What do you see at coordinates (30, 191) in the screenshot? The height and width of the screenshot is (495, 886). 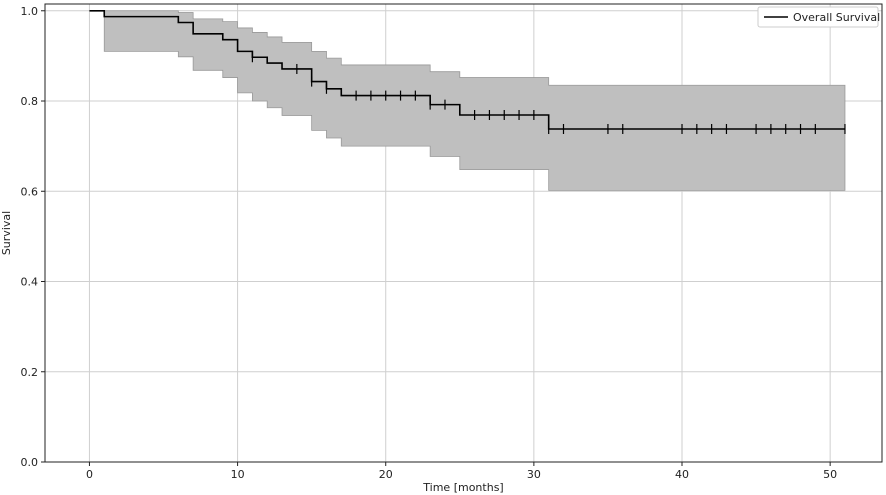 I see `y-tick-label: 0.6` at bounding box center [30, 191].